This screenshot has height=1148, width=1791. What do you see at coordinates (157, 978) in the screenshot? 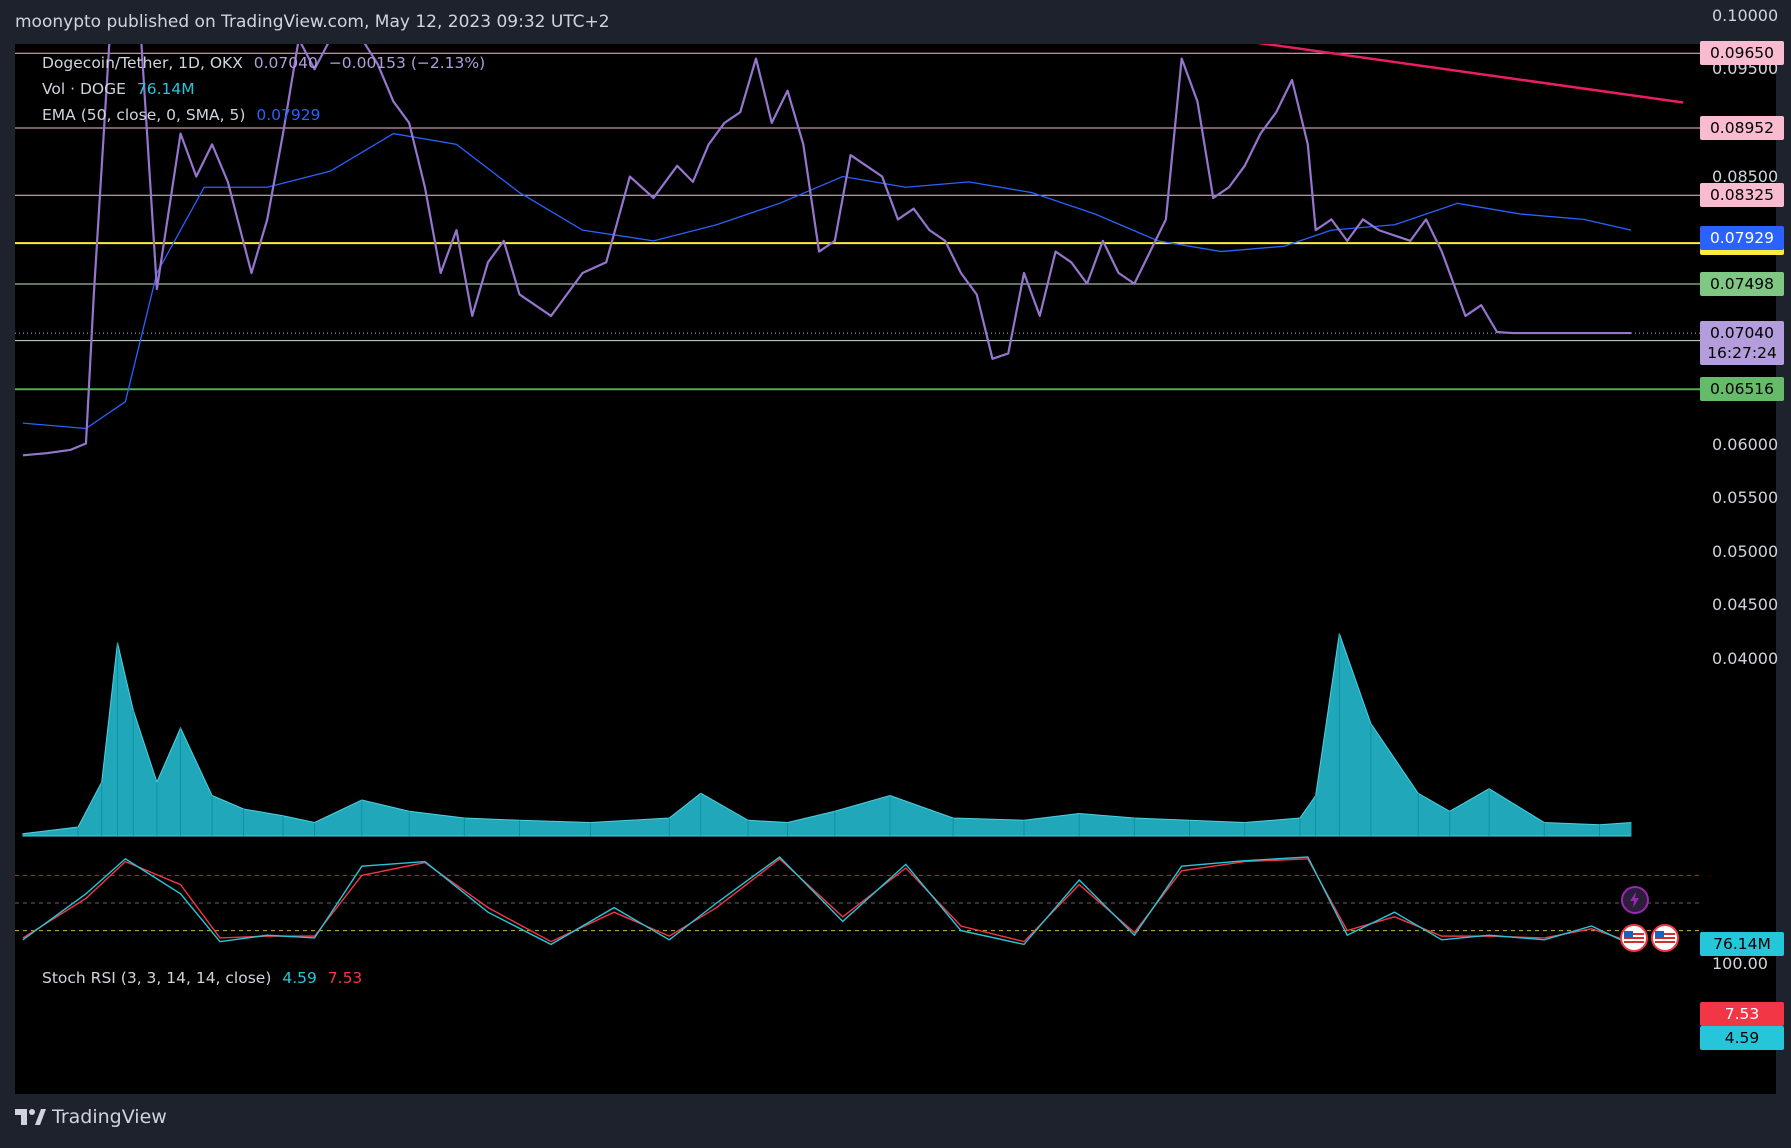
I see `stoch-label: Stoch RSI (3, 3, 14, 14, close)` at bounding box center [157, 978].